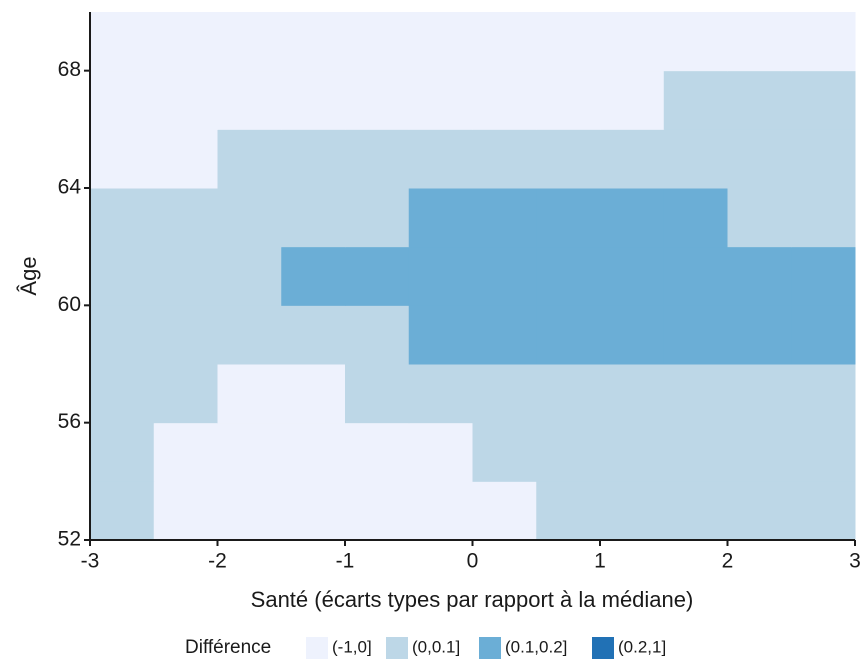  Describe the element at coordinates (69, 304) in the screenshot. I see `y-tick-label: 60` at that location.